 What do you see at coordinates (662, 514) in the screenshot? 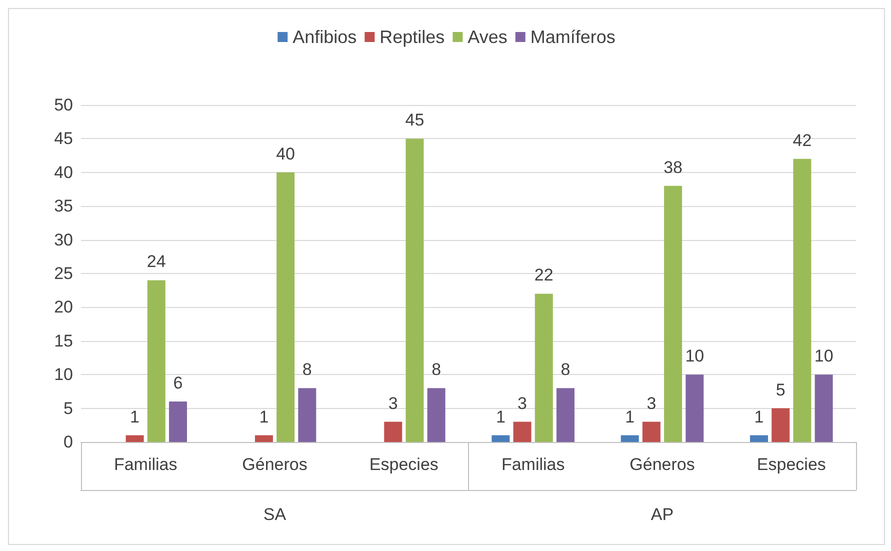
I see `text: AP` at bounding box center [662, 514].